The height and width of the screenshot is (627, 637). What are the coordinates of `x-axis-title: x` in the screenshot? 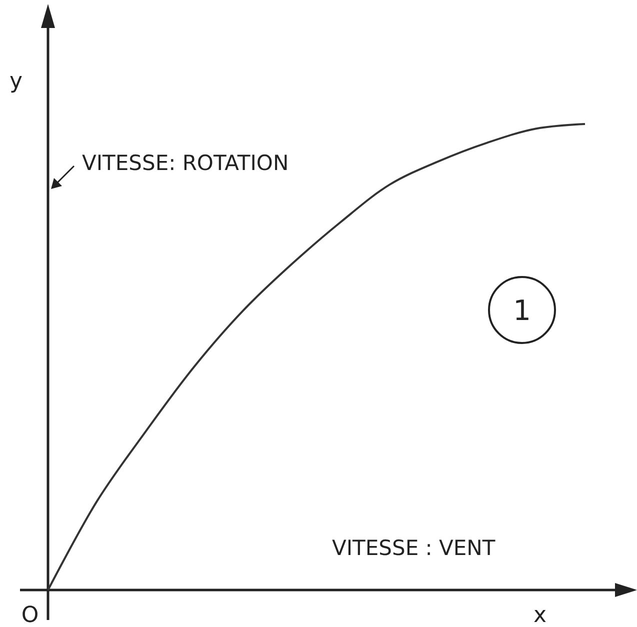 It's located at (540, 615).